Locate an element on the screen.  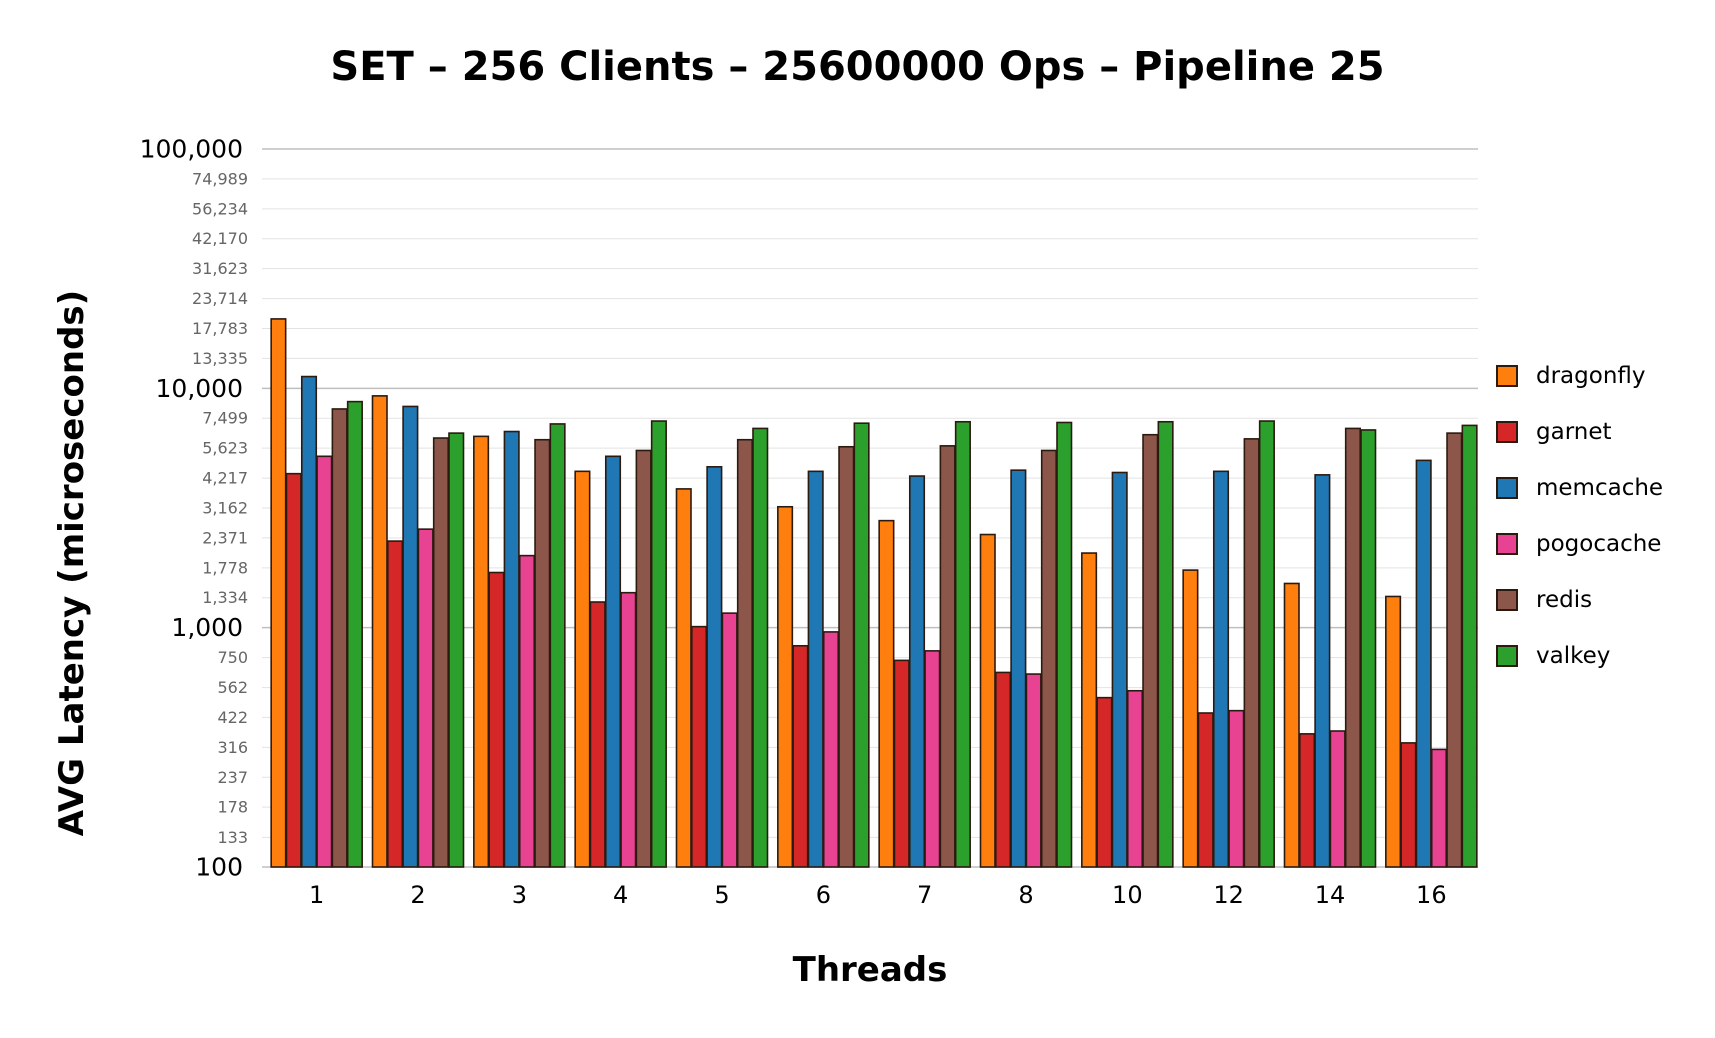
y-tick-label: 7,499 is located at coordinates (225, 418).